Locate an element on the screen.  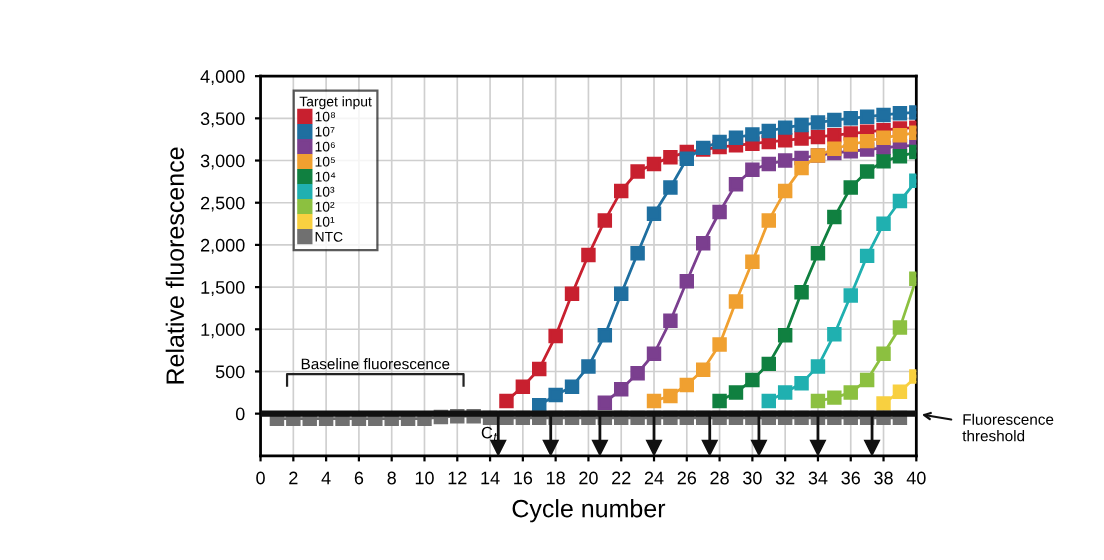
annotation: C$_{t}$ is located at coordinates (490, 434).